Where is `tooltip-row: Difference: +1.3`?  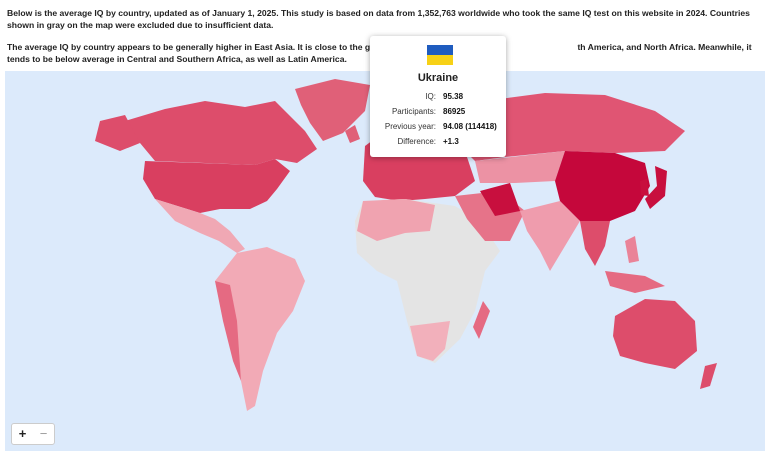 tooltip-row: Difference: +1.3 is located at coordinates (438, 143).